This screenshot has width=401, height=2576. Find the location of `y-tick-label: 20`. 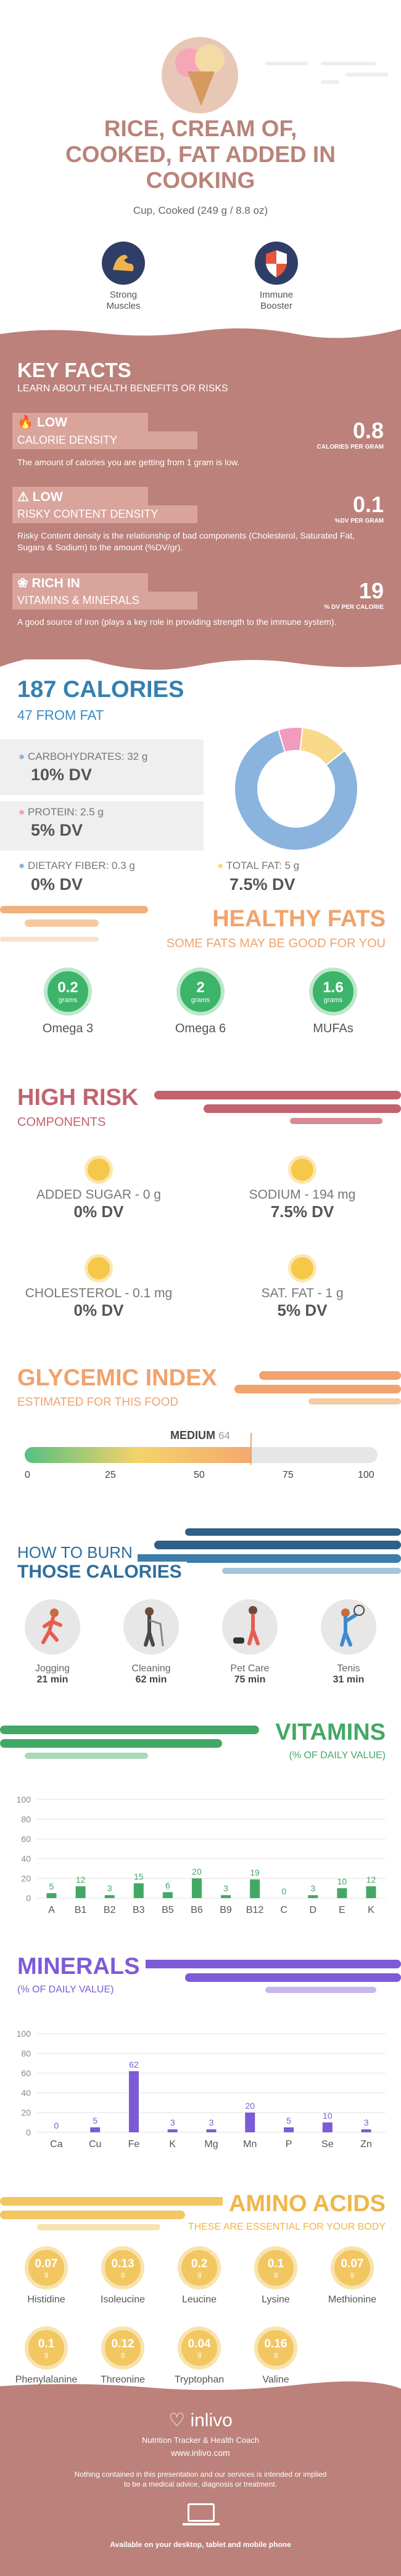

y-tick-label: 20 is located at coordinates (26, 2113).